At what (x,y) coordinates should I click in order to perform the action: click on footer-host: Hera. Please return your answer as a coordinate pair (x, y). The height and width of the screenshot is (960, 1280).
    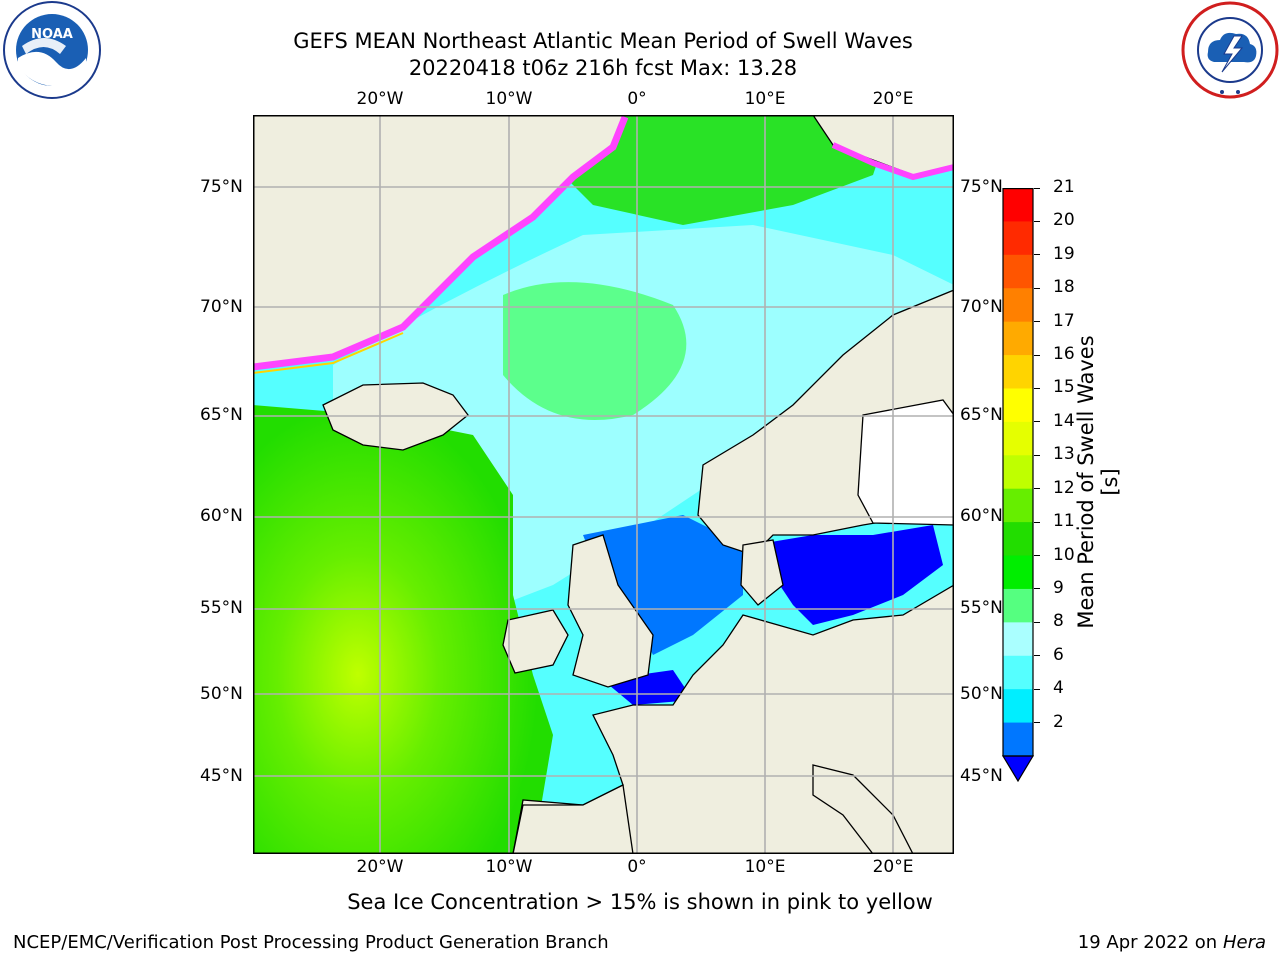
    Looking at the image, I should click on (1244, 942).